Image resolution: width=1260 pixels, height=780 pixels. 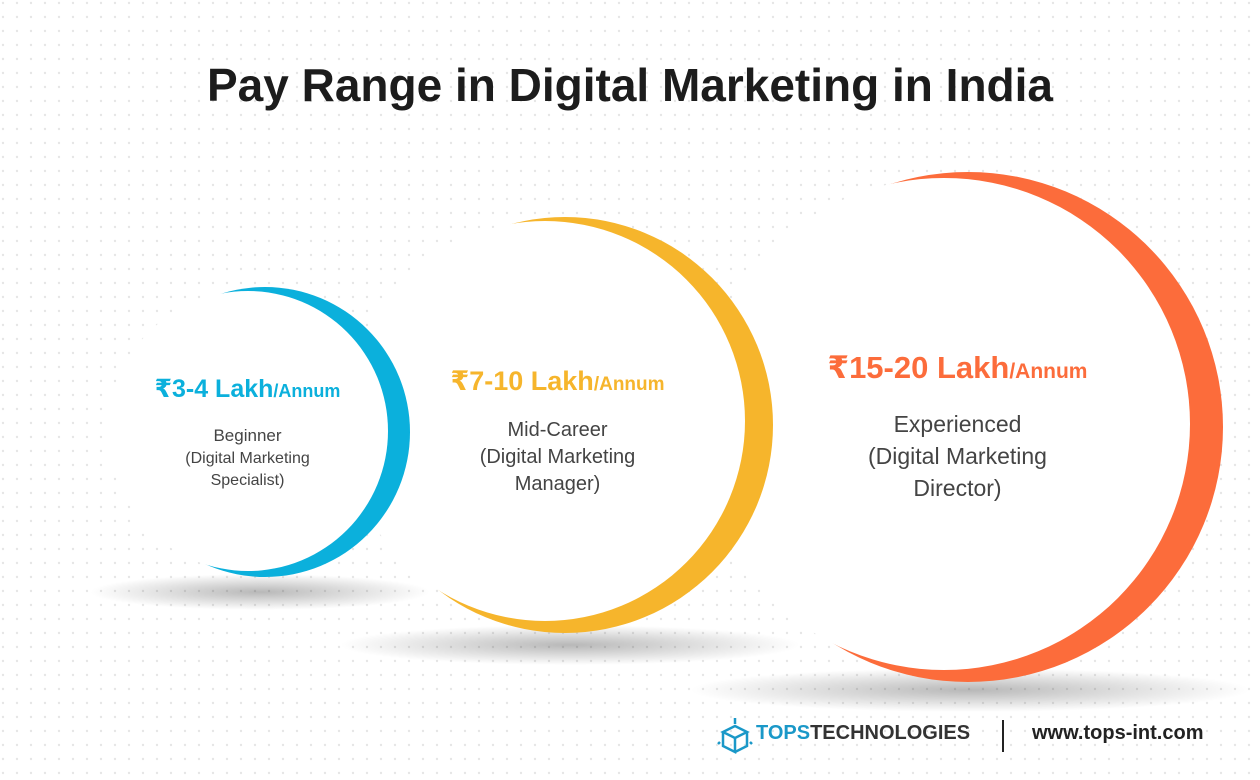 What do you see at coordinates (1118, 733) in the screenshot?
I see `url: www.tops-int.com` at bounding box center [1118, 733].